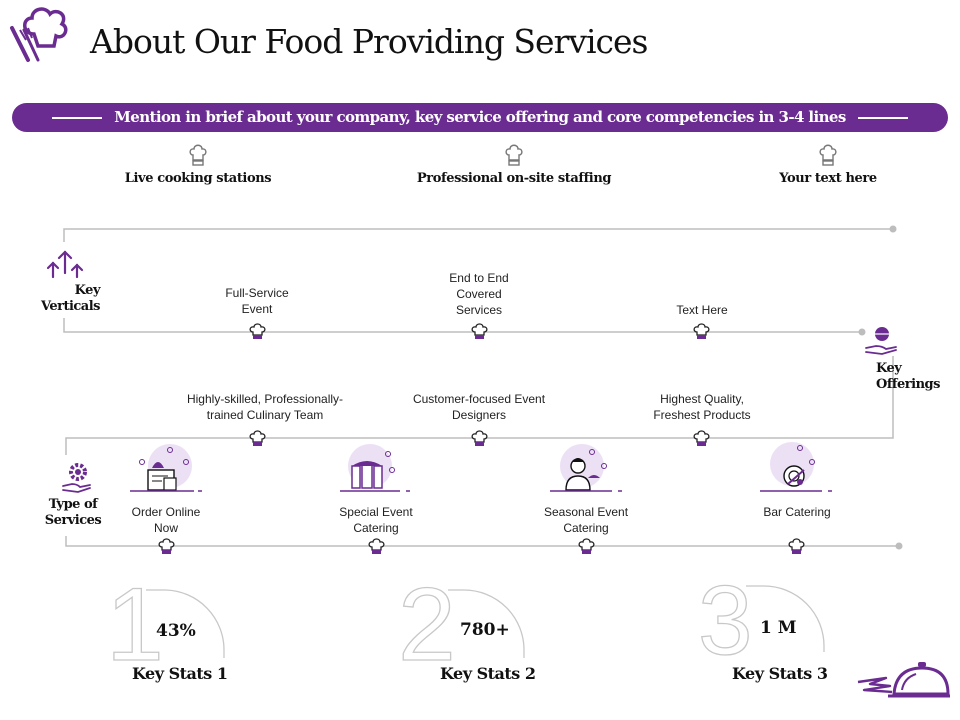 This screenshot has width=960, height=720. What do you see at coordinates (797, 512) in the screenshot?
I see `service-item: Bar Catering` at bounding box center [797, 512].